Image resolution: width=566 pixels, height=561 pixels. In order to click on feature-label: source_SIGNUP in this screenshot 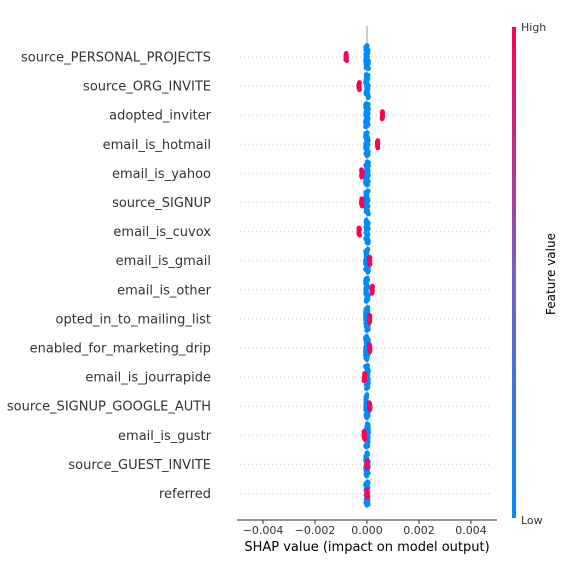, I will do `click(161, 203)`.